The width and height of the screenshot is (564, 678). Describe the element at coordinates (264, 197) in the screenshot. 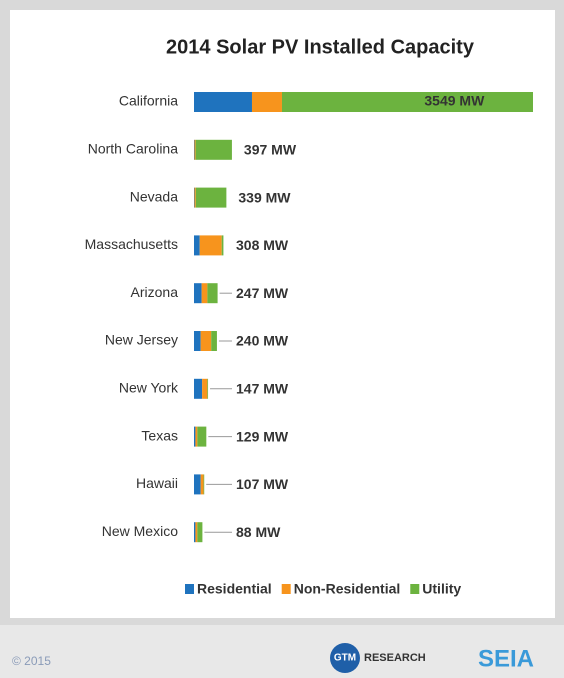

I see `total-label: 339 MW` at that location.